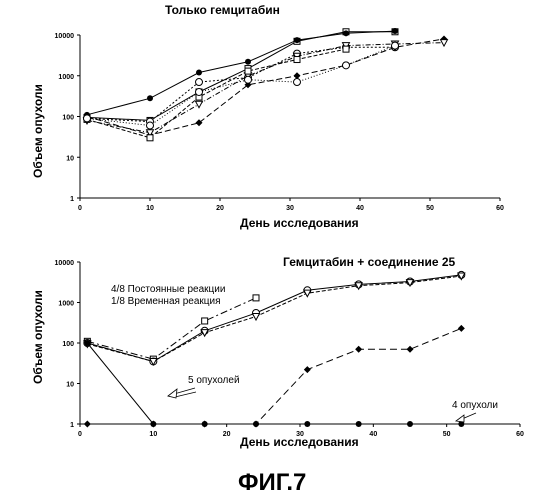 Image resolution: width=535 pixels, height=500 pixels. I want to click on x-tick-label: 30, so click(290, 208).